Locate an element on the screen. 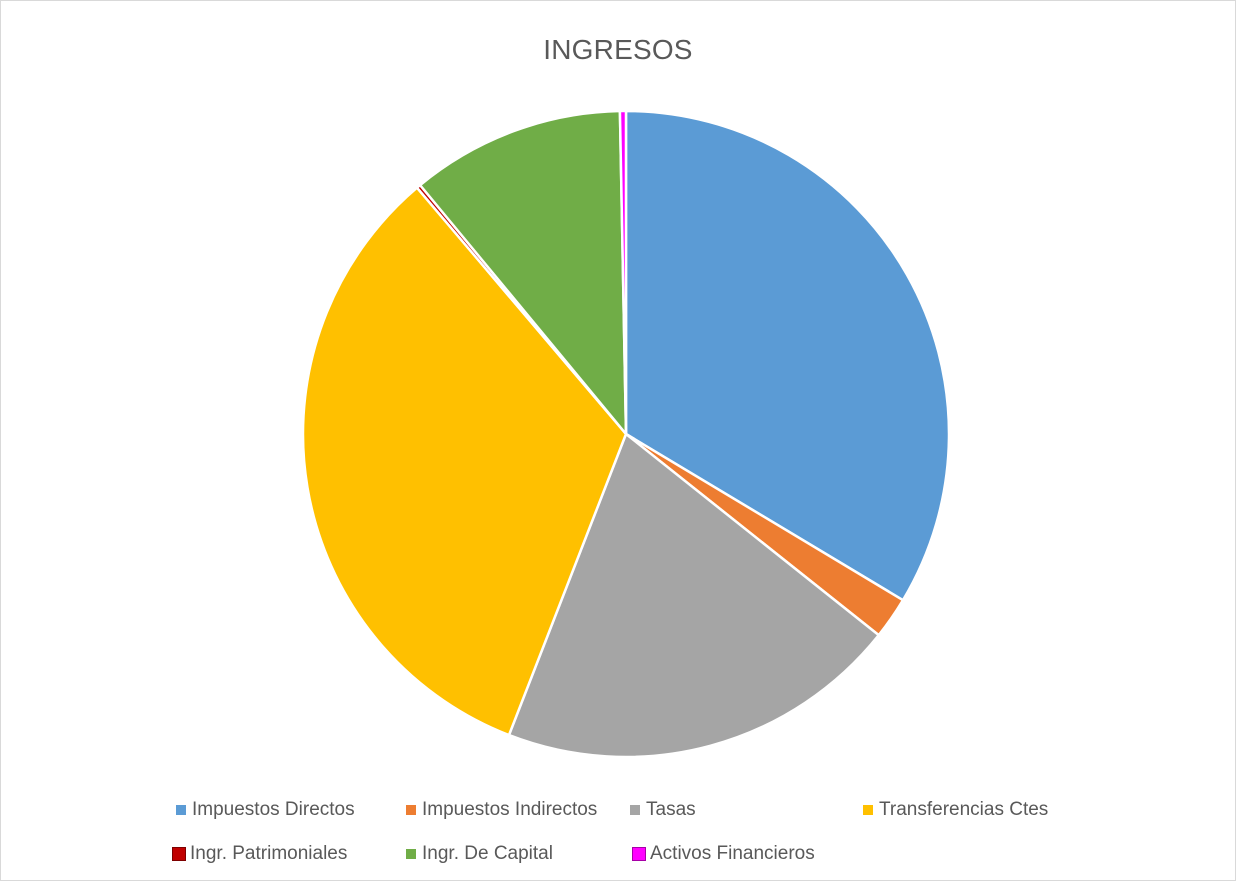 This screenshot has height=881, width=1236. pie-slice-impuestos-directos is located at coordinates (787, 355).